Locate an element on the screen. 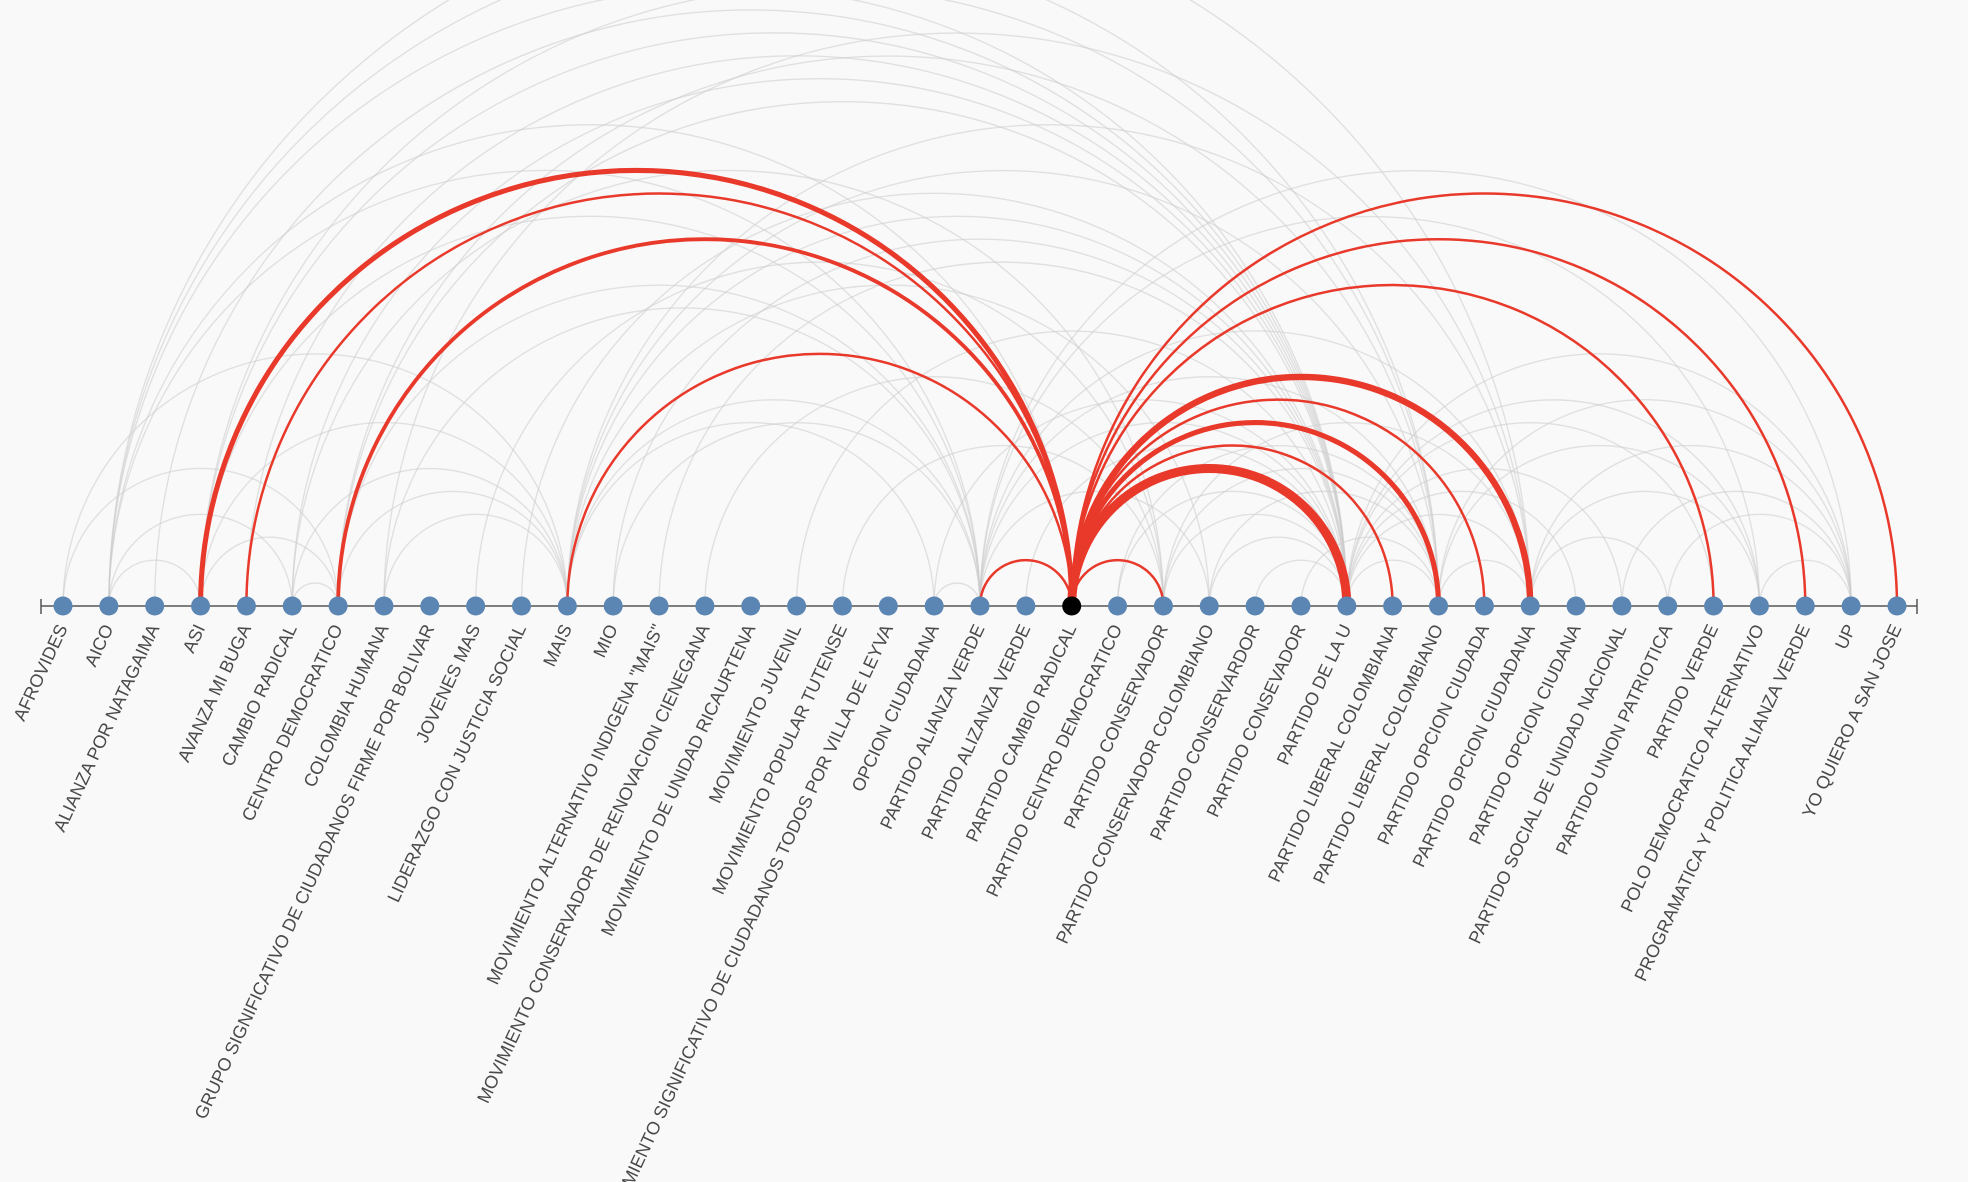 The height and width of the screenshot is (1182, 1968). background-arc-partido-opcion-ciudadana-to-polo-democratico-alternativo is located at coordinates (1645, 548).